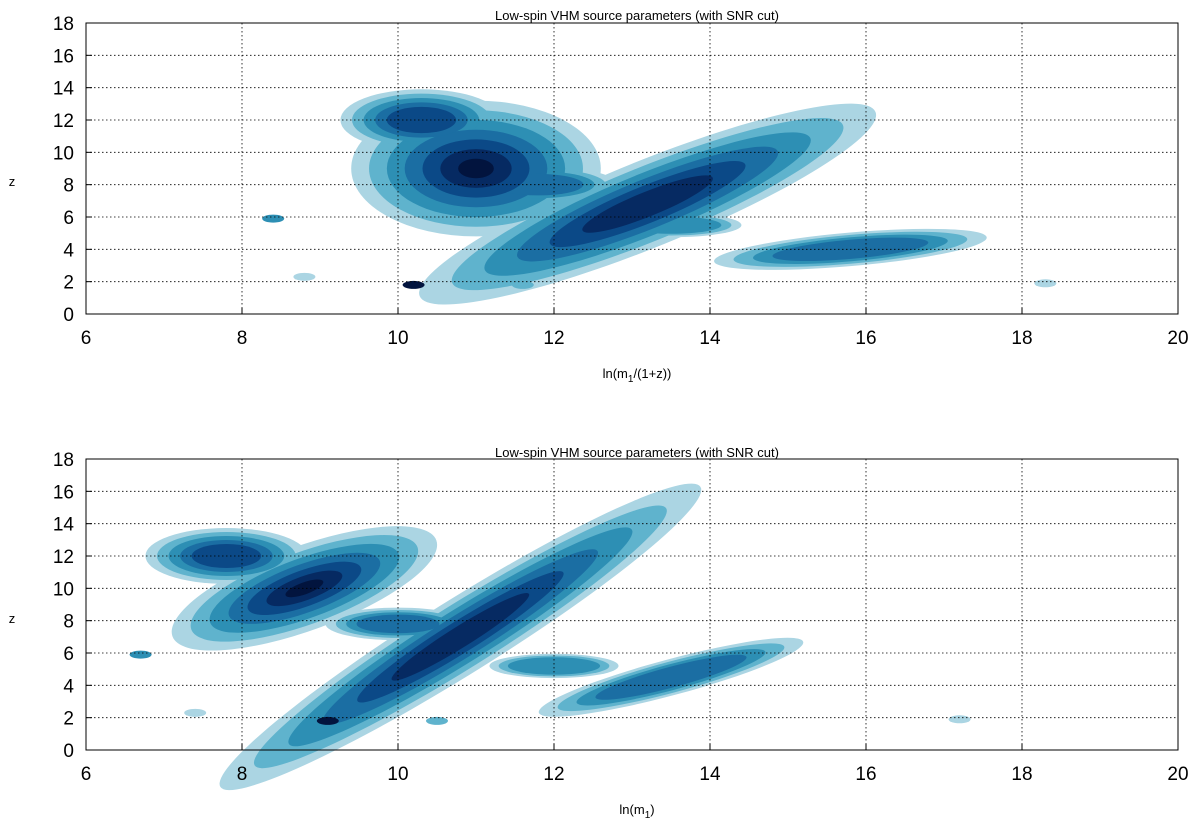  Describe the element at coordinates (1021, 338) in the screenshot. I see `top-x-tick-label: 18` at that location.